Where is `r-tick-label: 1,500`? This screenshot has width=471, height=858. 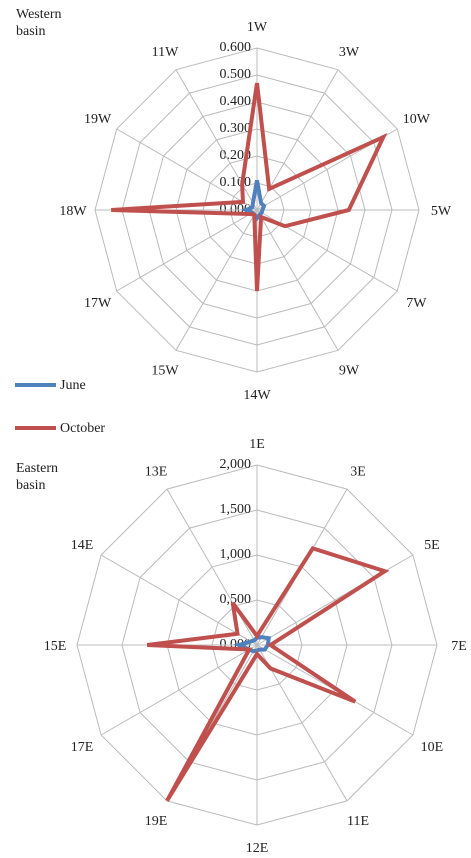
r-tick-label: 1,500 is located at coordinates (236, 509).